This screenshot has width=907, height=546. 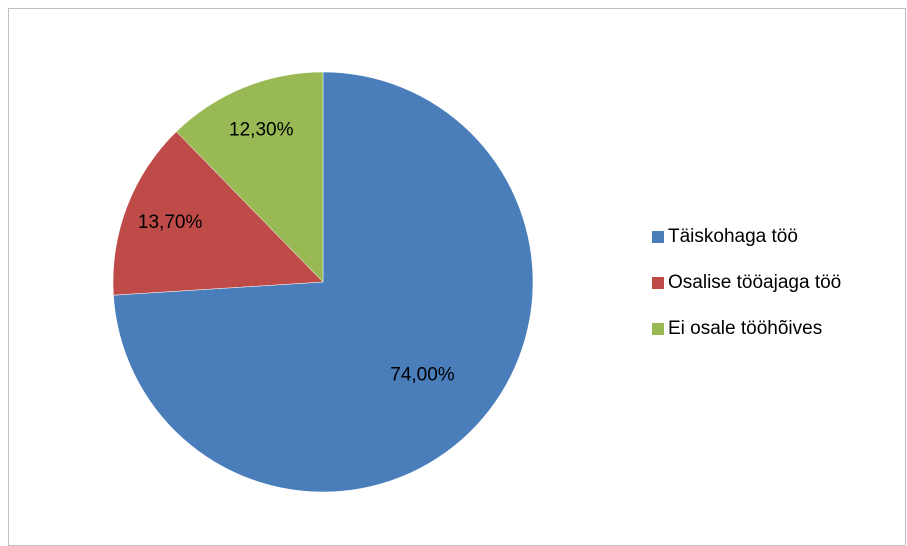 I want to click on data-label: 13,70%, so click(x=170, y=222).